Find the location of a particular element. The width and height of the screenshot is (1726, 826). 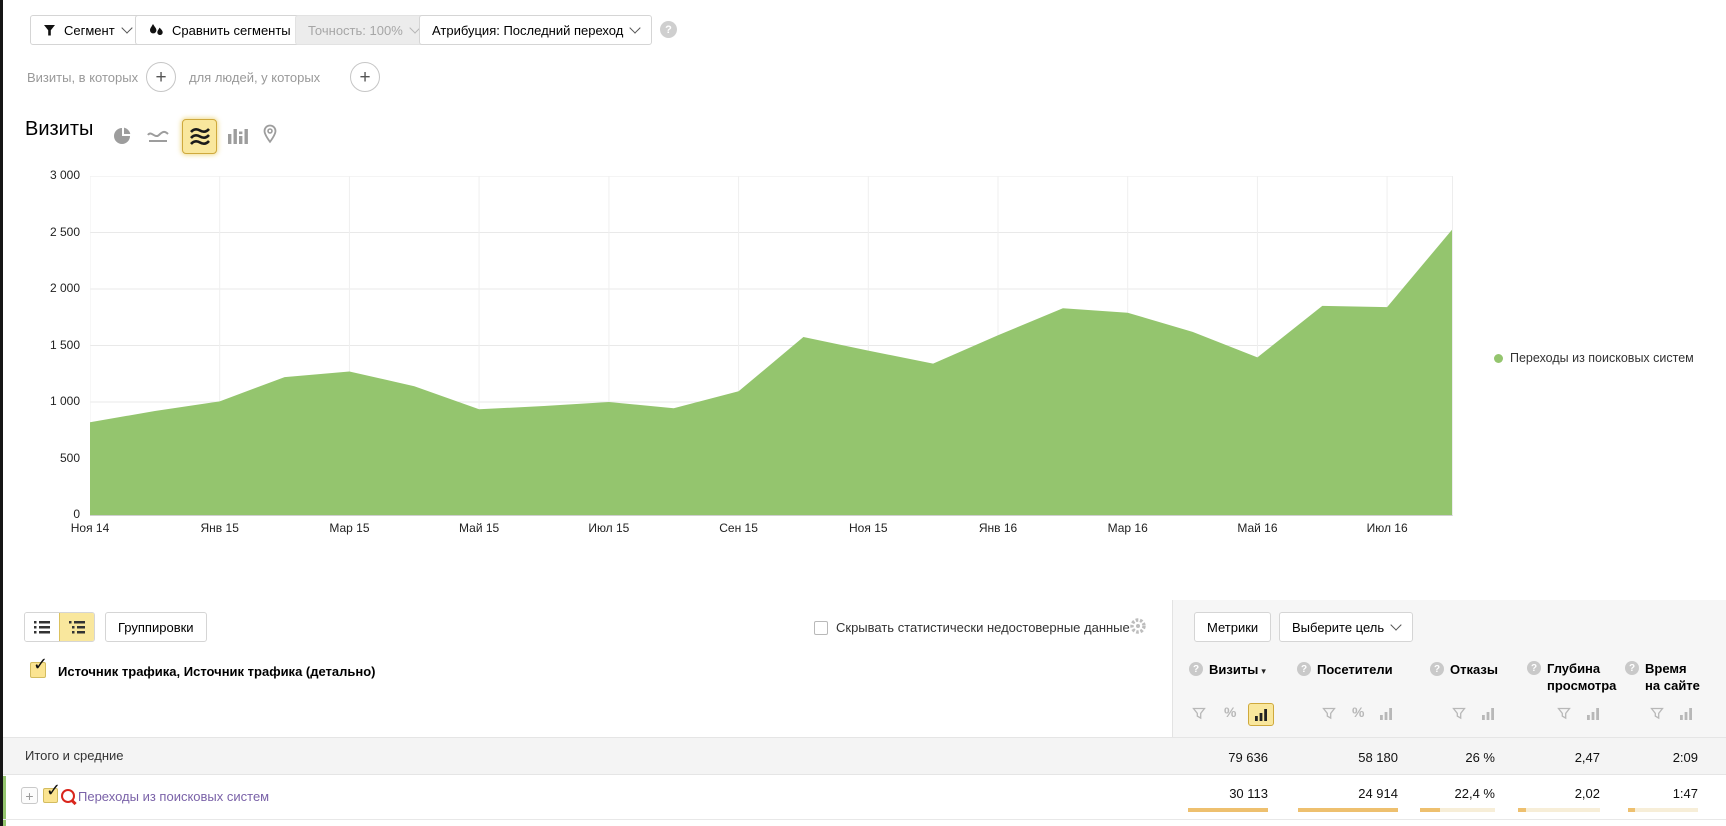

row-checkbox: ✓ is located at coordinates (52, 791).